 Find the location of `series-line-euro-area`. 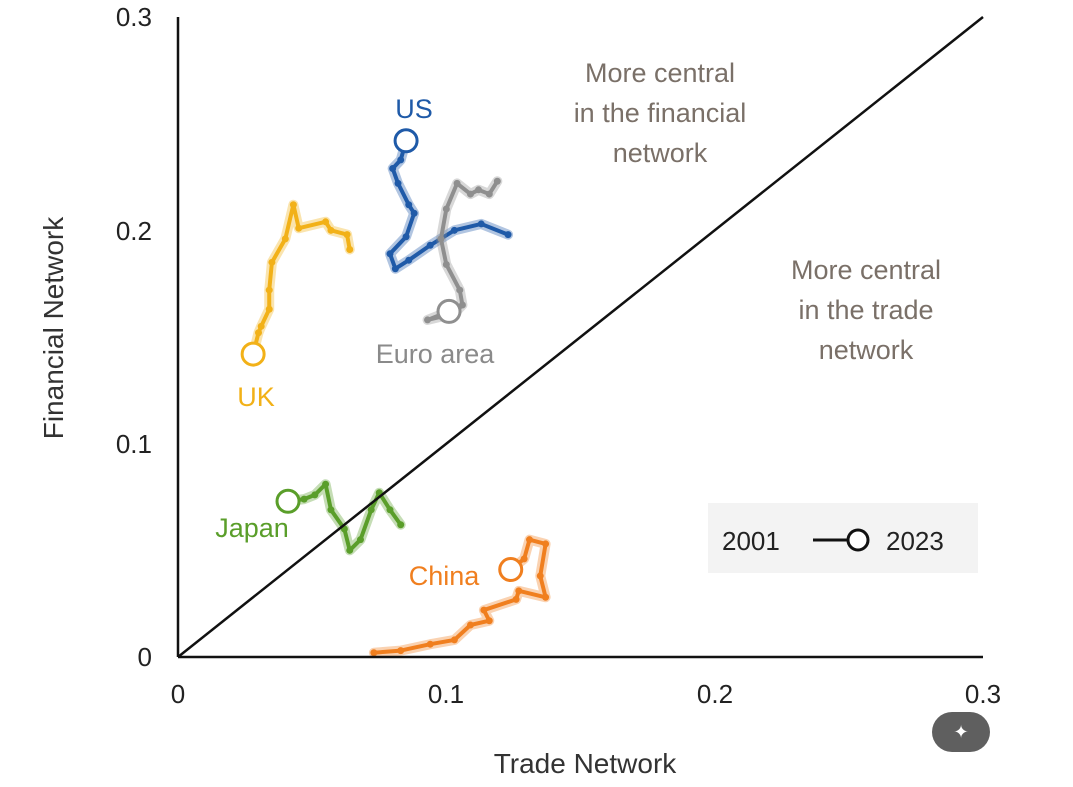

series-line-euro-area is located at coordinates (462, 250).